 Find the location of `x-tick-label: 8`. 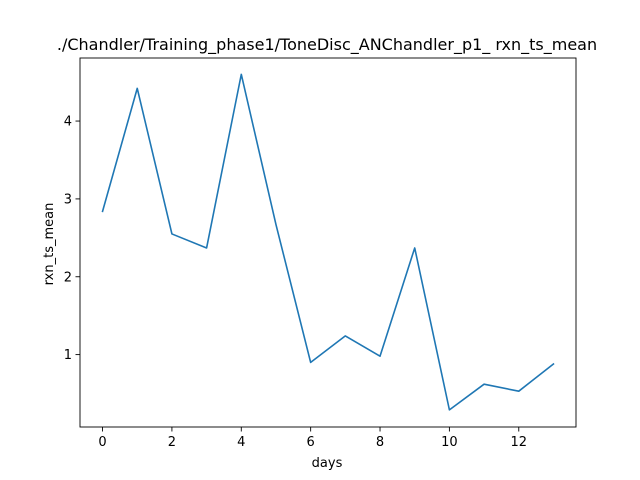

x-tick-label: 8 is located at coordinates (380, 442).